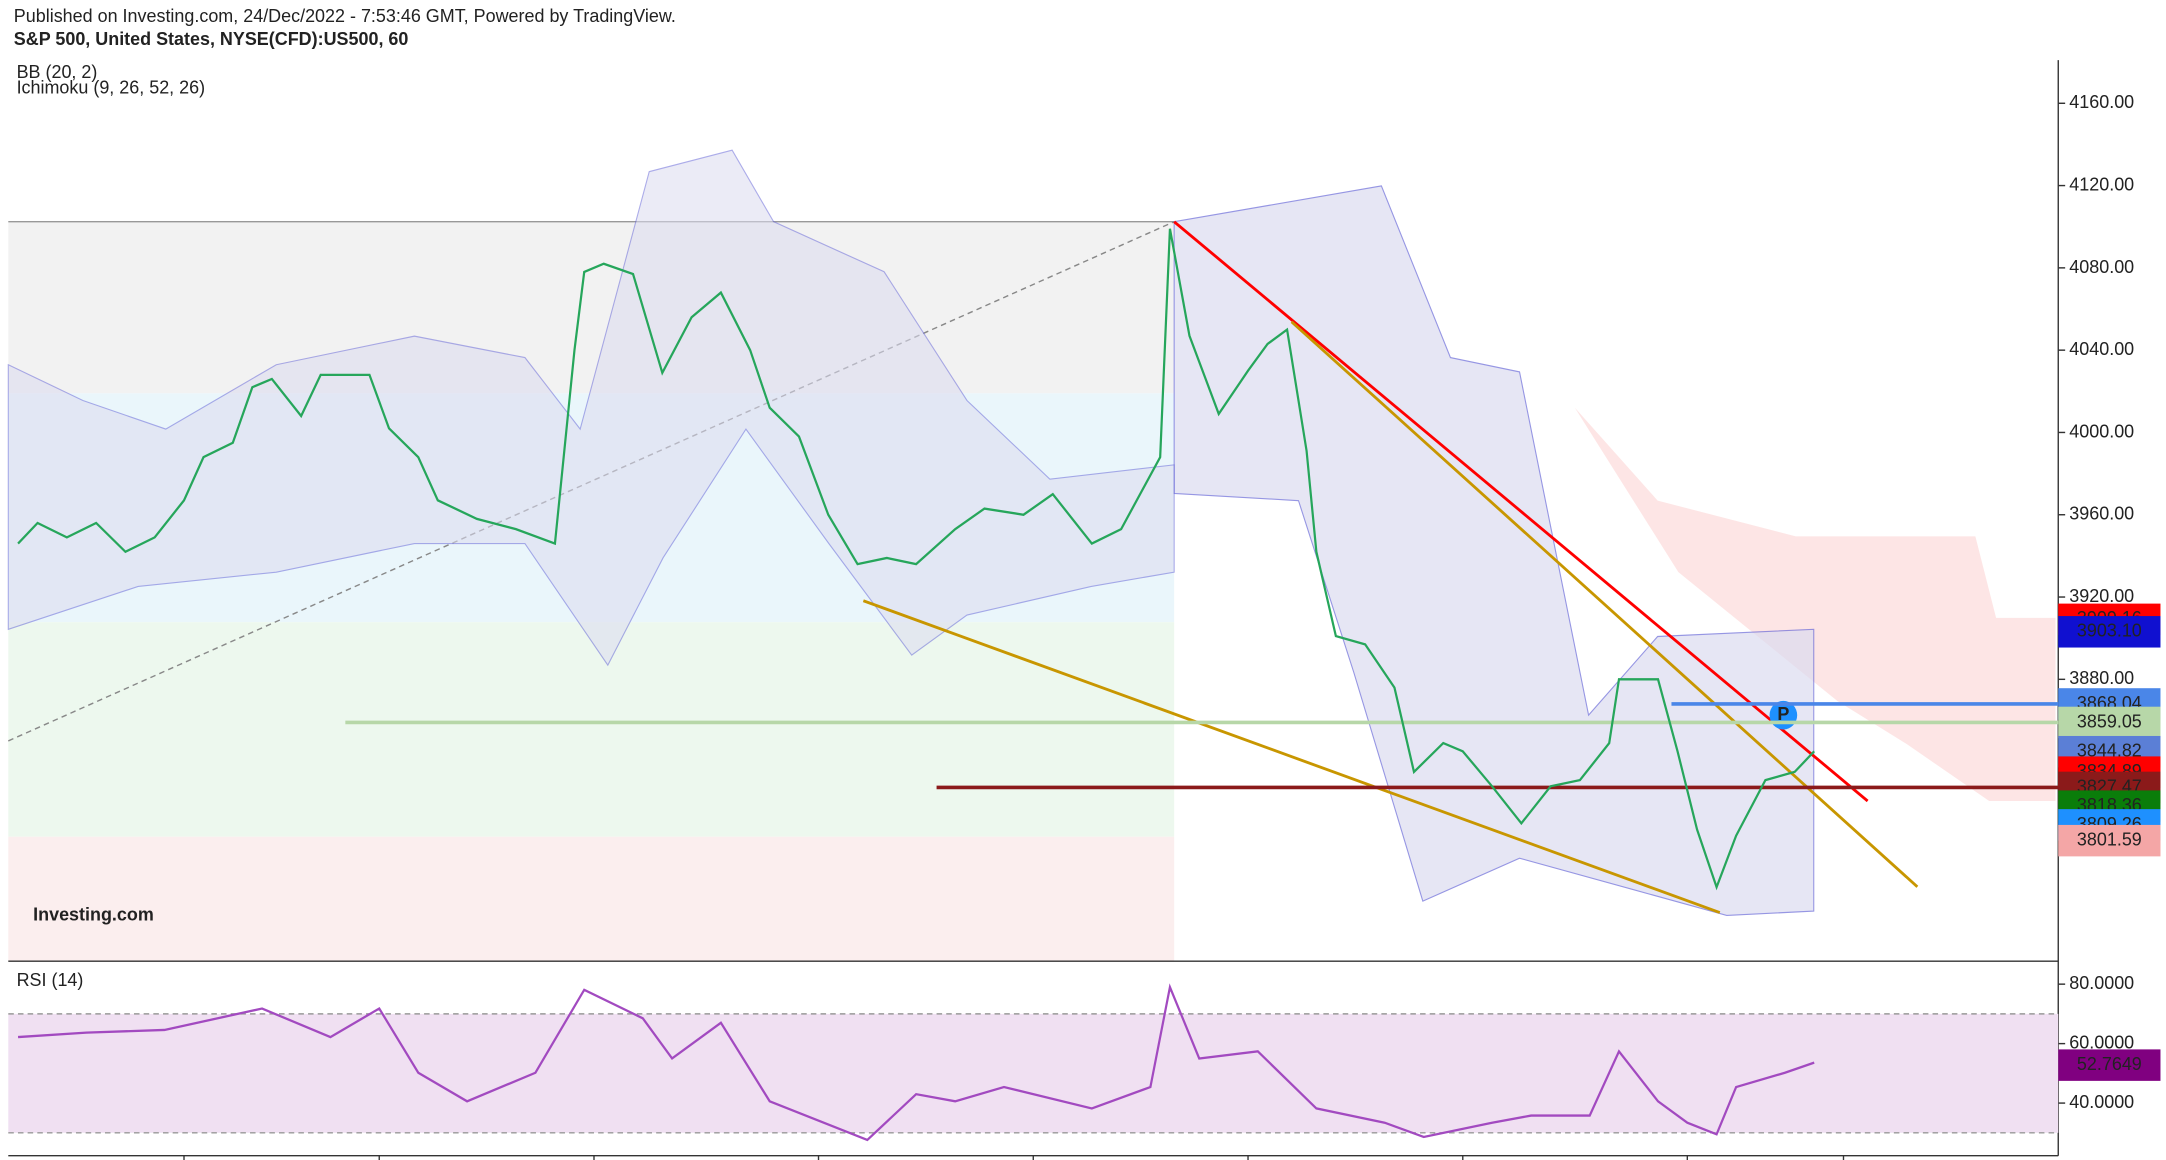 The height and width of the screenshot is (1160, 2166). Describe the element at coordinates (2109, 749) in the screenshot. I see `price-tag-label: 3844.82` at that location.